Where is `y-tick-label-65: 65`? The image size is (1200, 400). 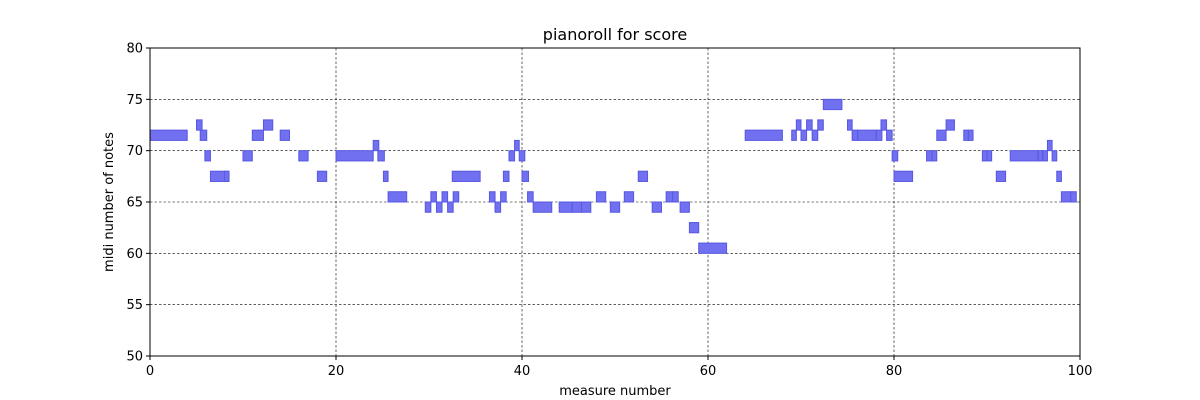
y-tick-label-65: 65 is located at coordinates (134, 203).